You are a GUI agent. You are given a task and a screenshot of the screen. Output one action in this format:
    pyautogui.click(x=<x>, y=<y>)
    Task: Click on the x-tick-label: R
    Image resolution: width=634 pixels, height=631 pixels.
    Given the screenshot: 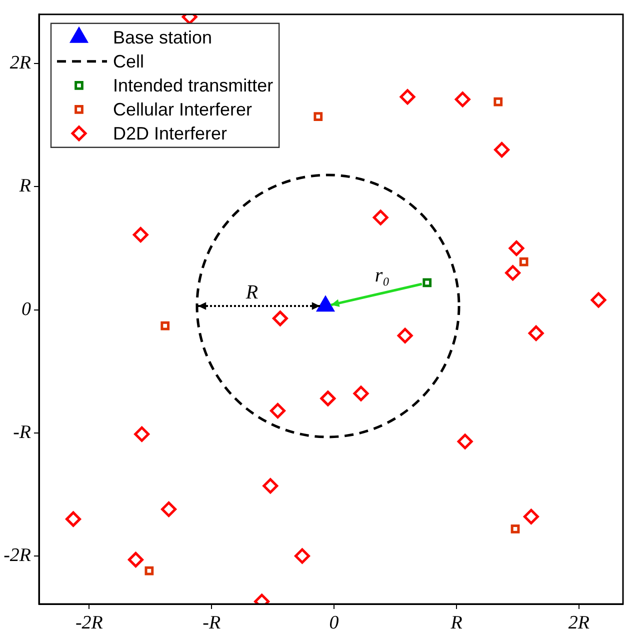 What is the action you would take?
    pyautogui.click(x=456, y=621)
    